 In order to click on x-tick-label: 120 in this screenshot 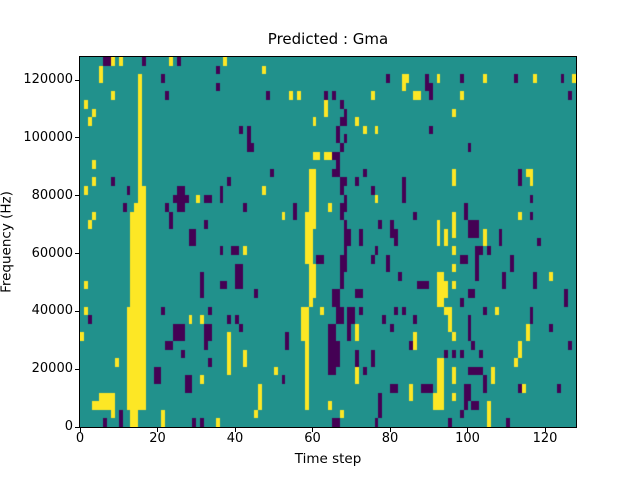, I will do `click(545, 438)`.